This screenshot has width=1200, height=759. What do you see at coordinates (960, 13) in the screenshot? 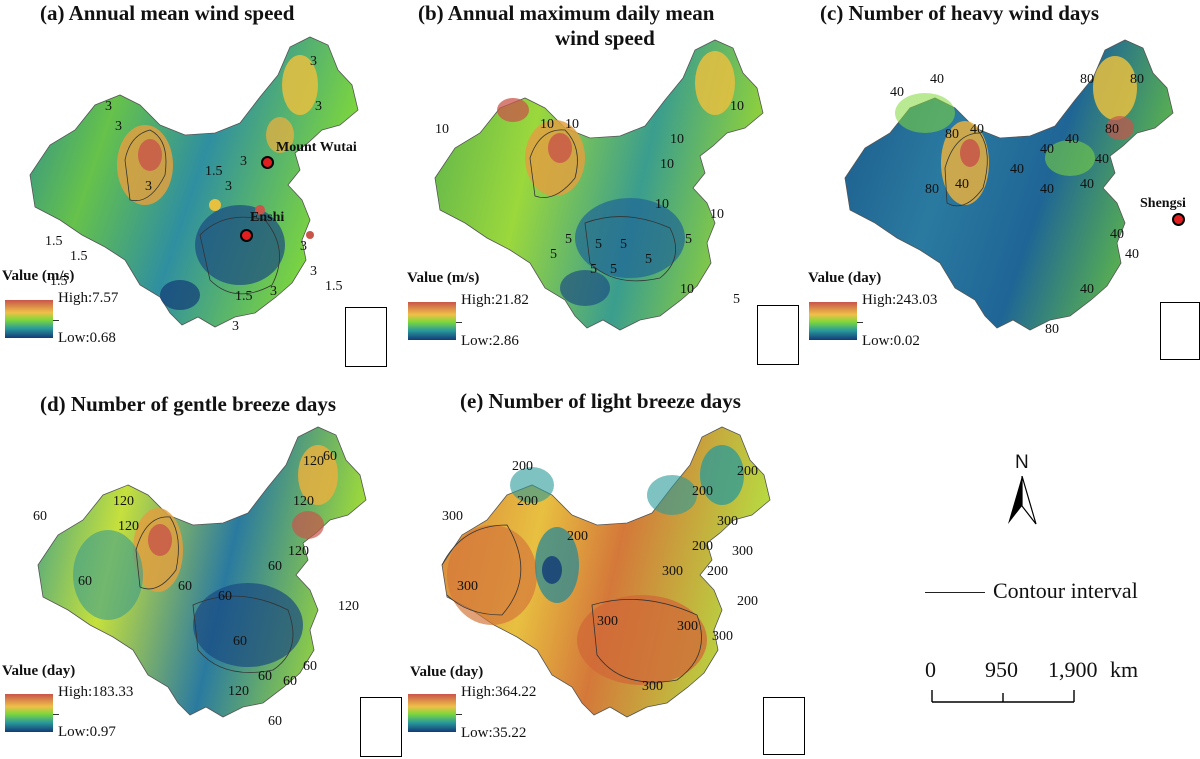
I see `panel-c-title: (c) Number of heavy wind days` at bounding box center [960, 13].